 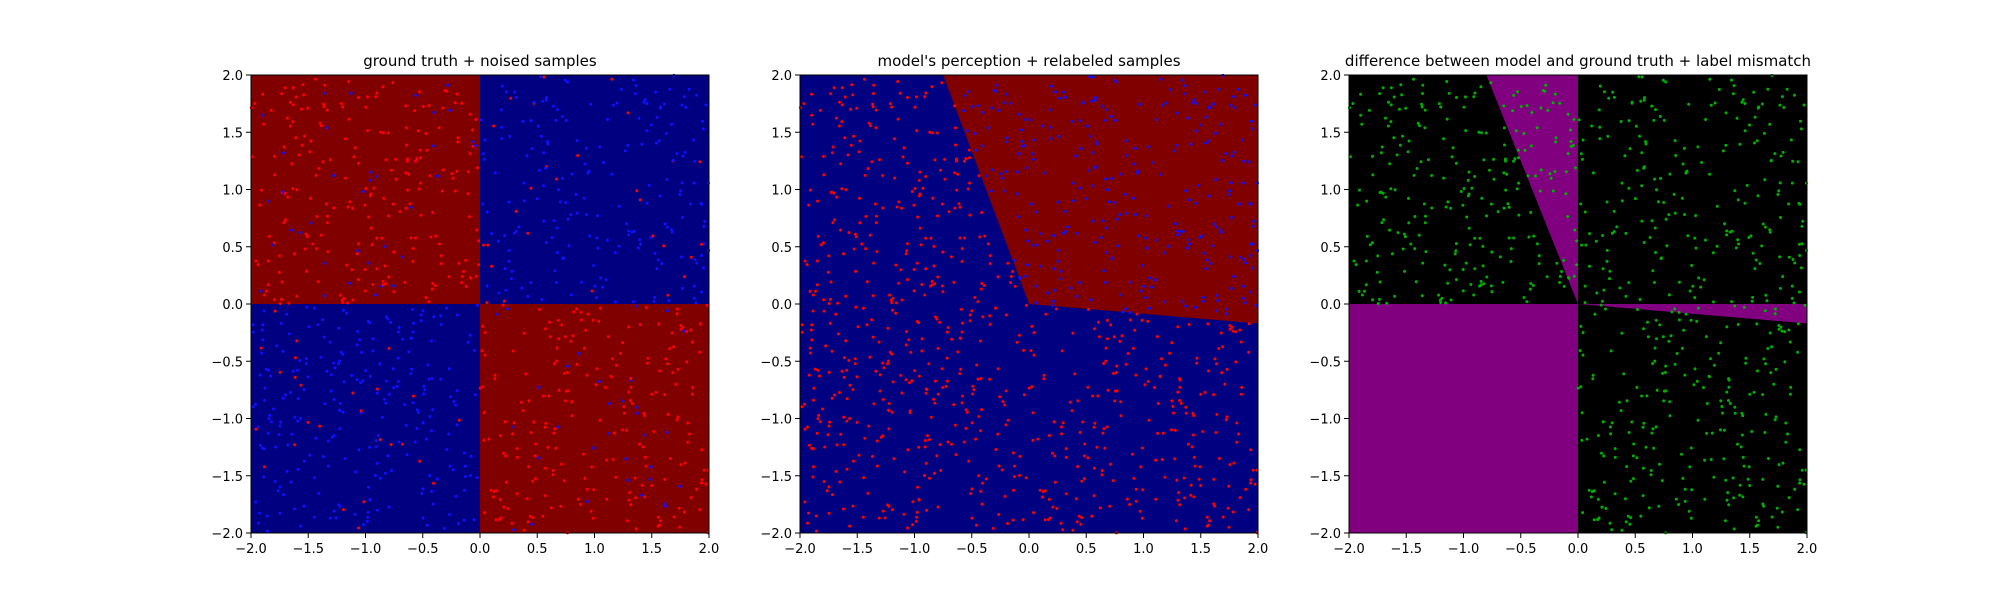 What do you see at coordinates (1325, 362) in the screenshot?
I see `y-tick-label: −0.5` at bounding box center [1325, 362].